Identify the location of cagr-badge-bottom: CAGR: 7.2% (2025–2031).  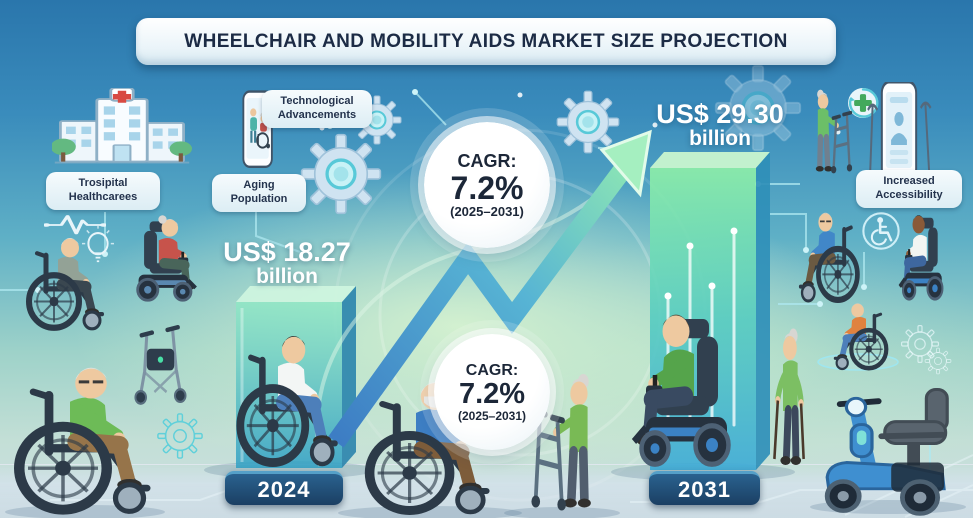
(492, 392).